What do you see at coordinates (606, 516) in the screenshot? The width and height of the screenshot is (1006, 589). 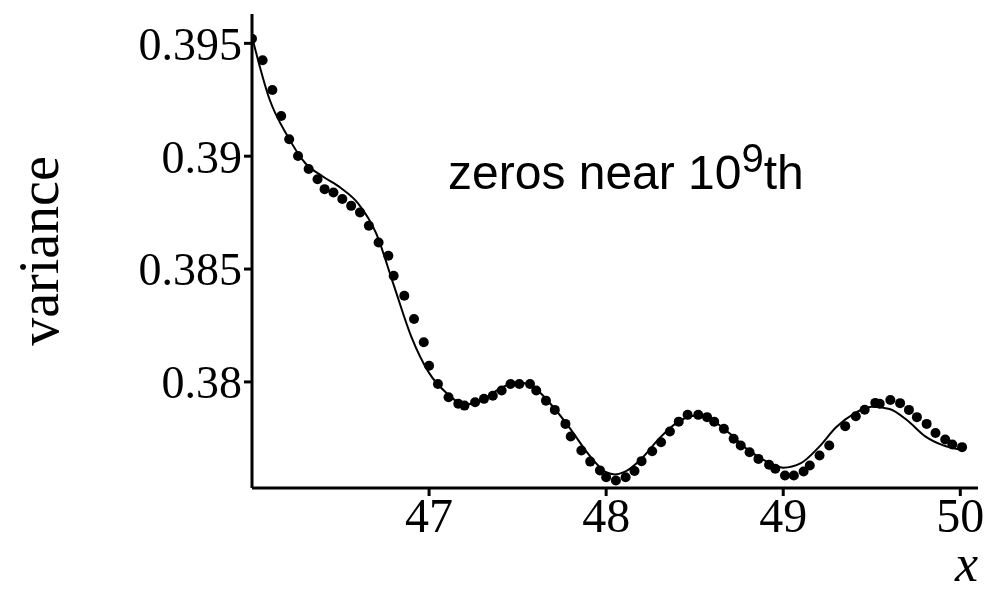 I see `x-tick-label: 48` at bounding box center [606, 516].